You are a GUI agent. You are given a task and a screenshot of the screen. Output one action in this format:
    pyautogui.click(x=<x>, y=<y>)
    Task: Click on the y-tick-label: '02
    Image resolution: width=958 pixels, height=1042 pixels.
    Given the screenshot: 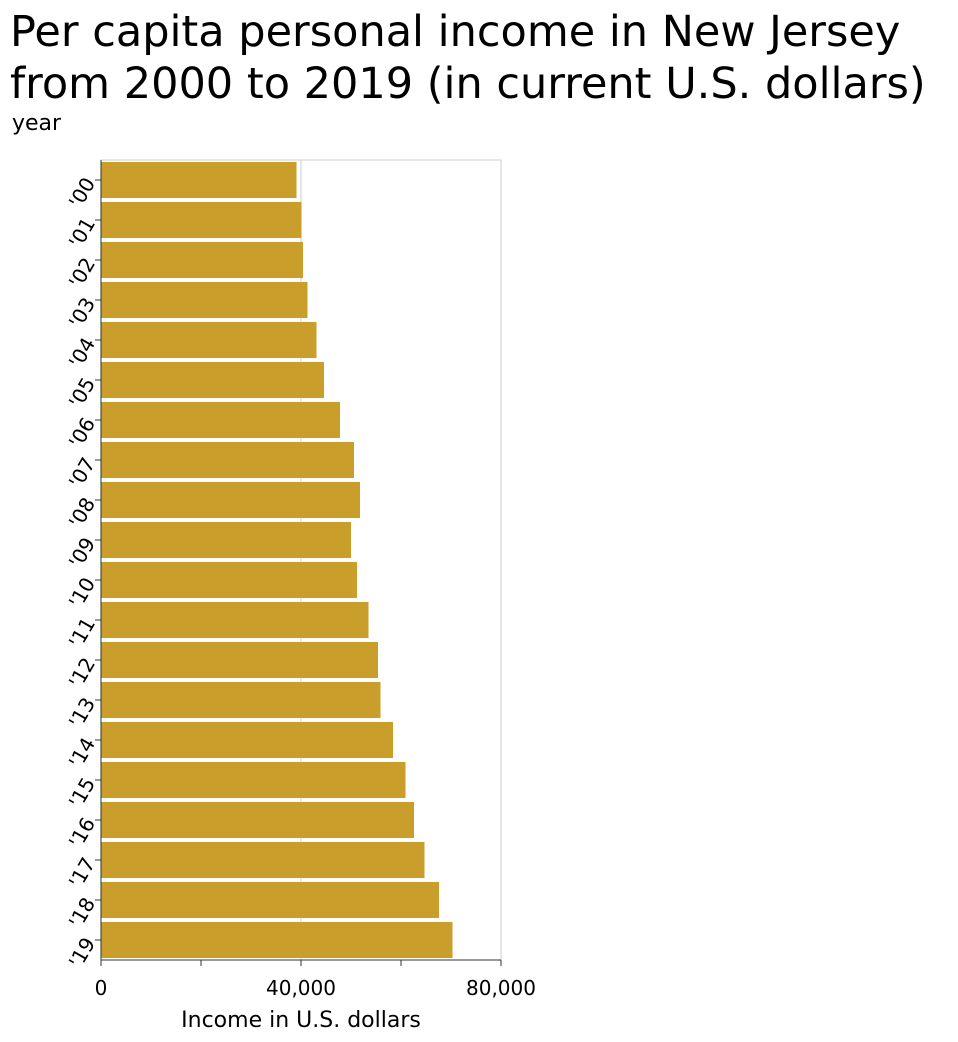 What is the action you would take?
    pyautogui.click(x=82, y=272)
    